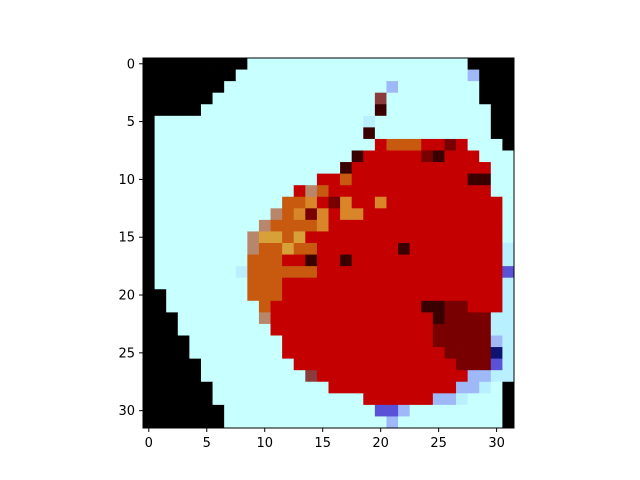 The width and height of the screenshot is (640, 480). Describe the element at coordinates (496, 443) in the screenshot. I see `x-tick-label: 30` at that location.